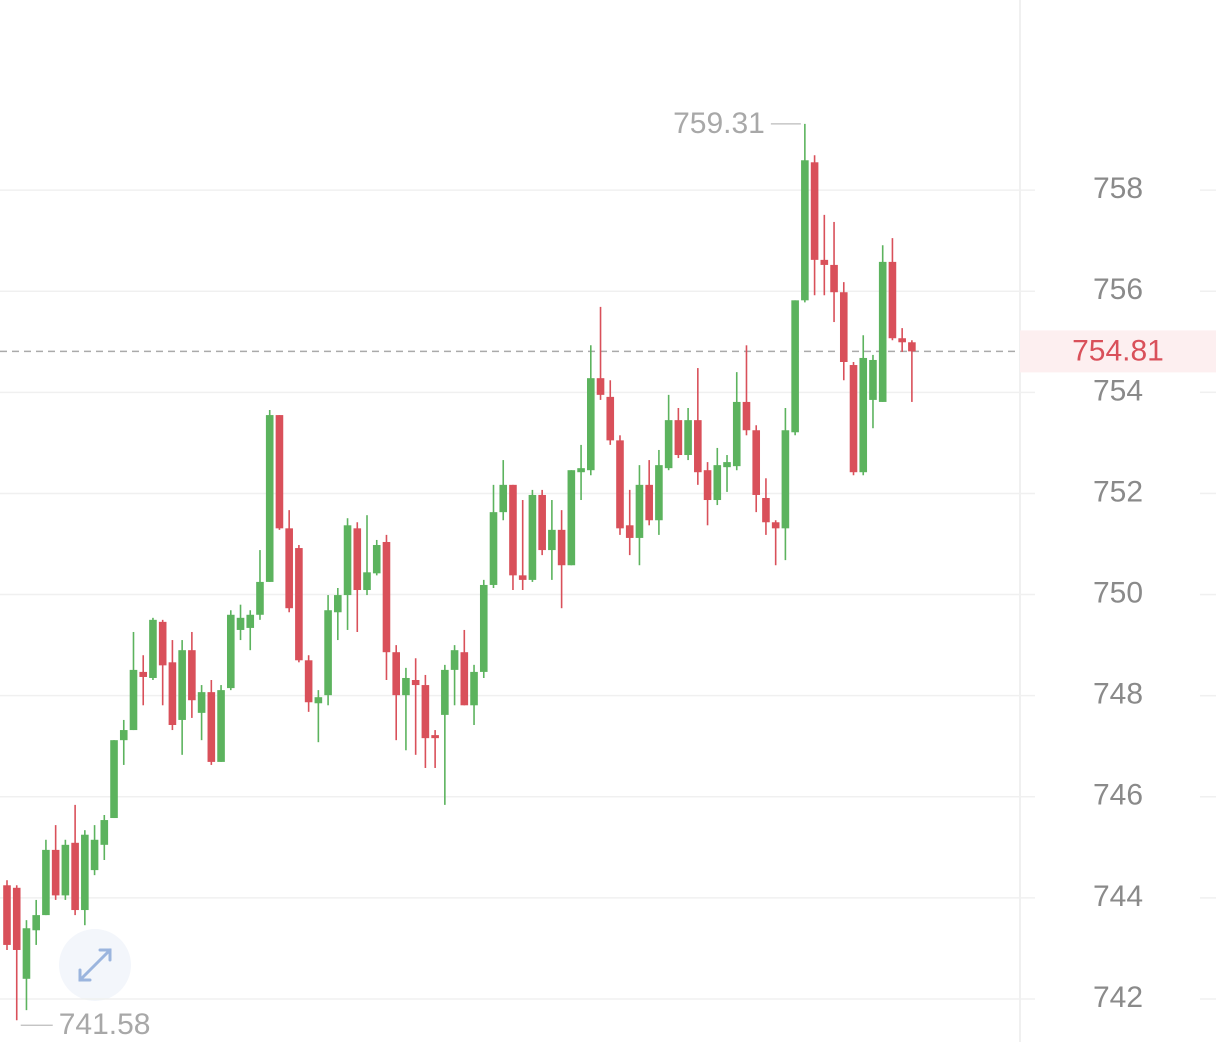 The width and height of the screenshot is (1216, 1042). What do you see at coordinates (1118, 188) in the screenshot?
I see `y-tick-label: 758` at bounding box center [1118, 188].